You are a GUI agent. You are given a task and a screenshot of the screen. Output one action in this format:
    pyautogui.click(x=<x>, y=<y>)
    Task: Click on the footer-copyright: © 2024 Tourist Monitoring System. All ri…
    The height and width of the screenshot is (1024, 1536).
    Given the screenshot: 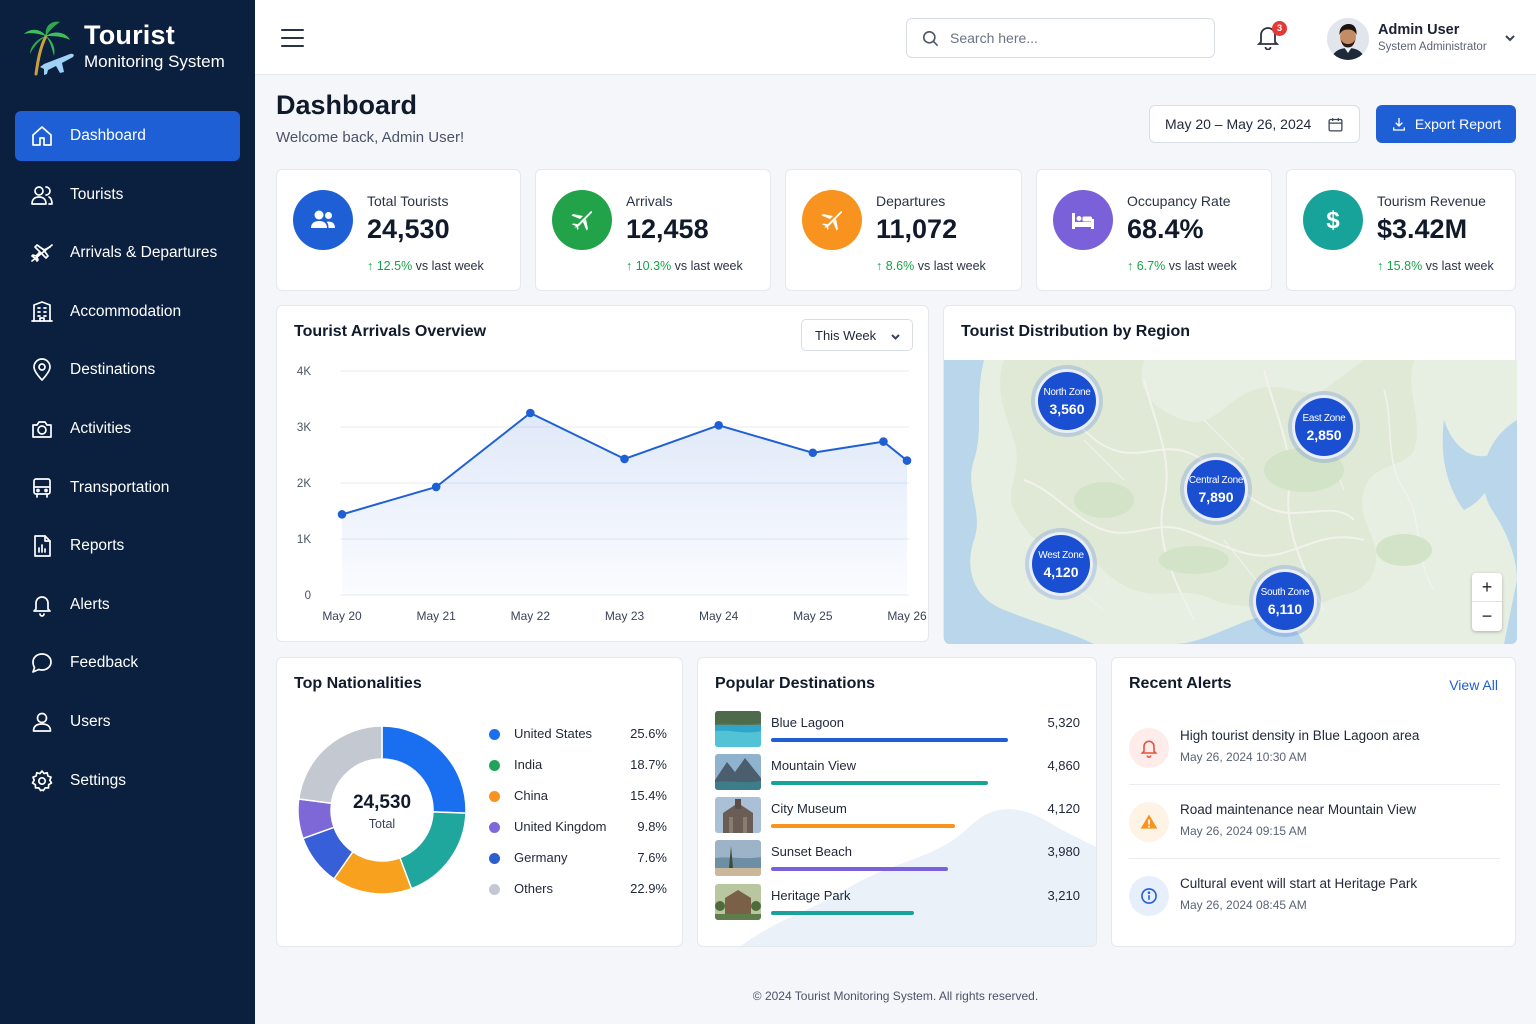 What is the action you would take?
    pyautogui.click(x=895, y=996)
    